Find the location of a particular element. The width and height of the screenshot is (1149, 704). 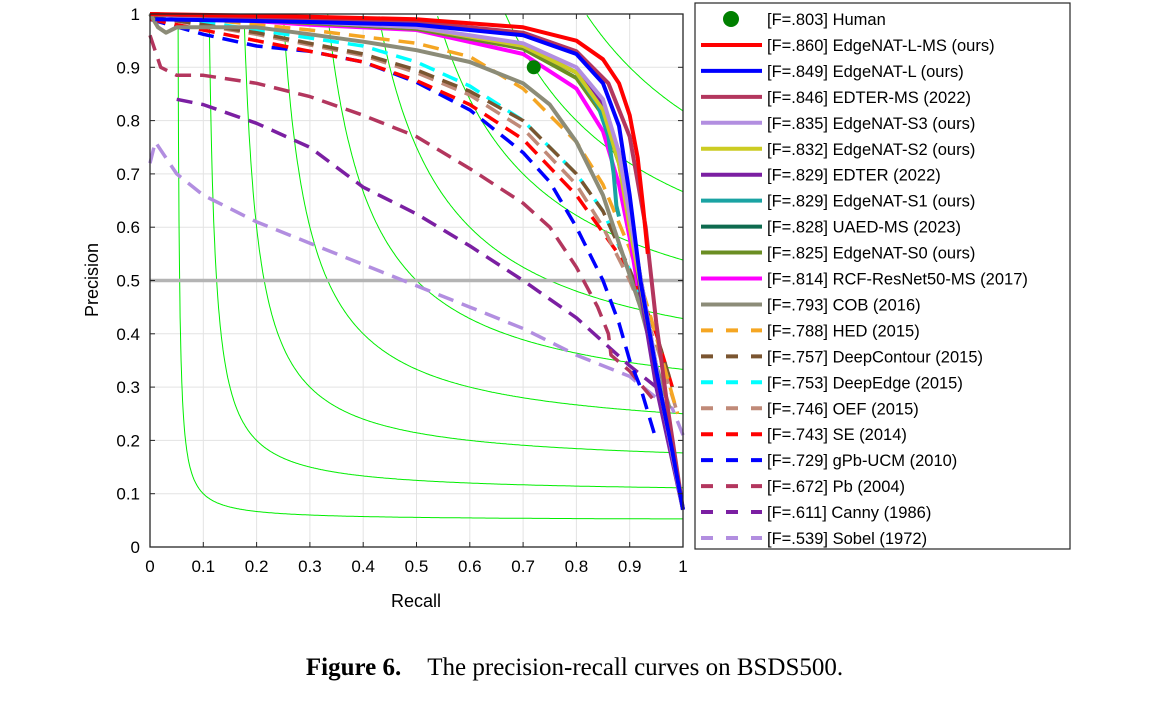

x-tick-label: 0.5 is located at coordinates (417, 566).